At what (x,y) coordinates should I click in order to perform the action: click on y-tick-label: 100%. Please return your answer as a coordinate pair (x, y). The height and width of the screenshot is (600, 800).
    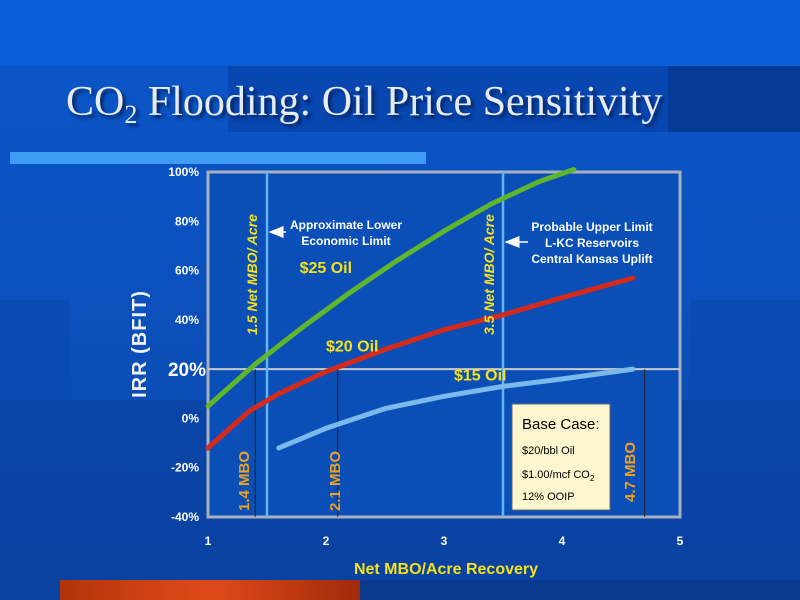
    Looking at the image, I should click on (183, 172).